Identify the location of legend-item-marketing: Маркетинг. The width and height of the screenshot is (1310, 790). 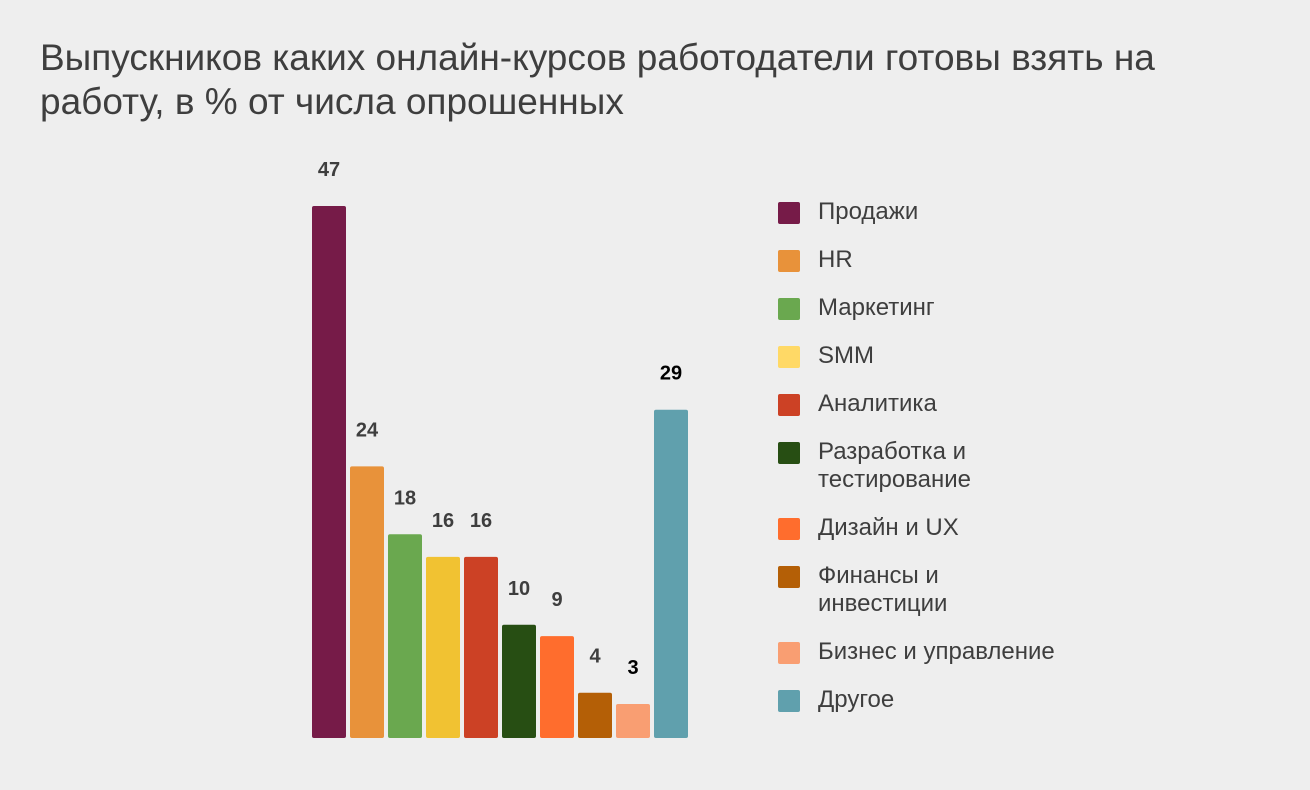
(856, 308).